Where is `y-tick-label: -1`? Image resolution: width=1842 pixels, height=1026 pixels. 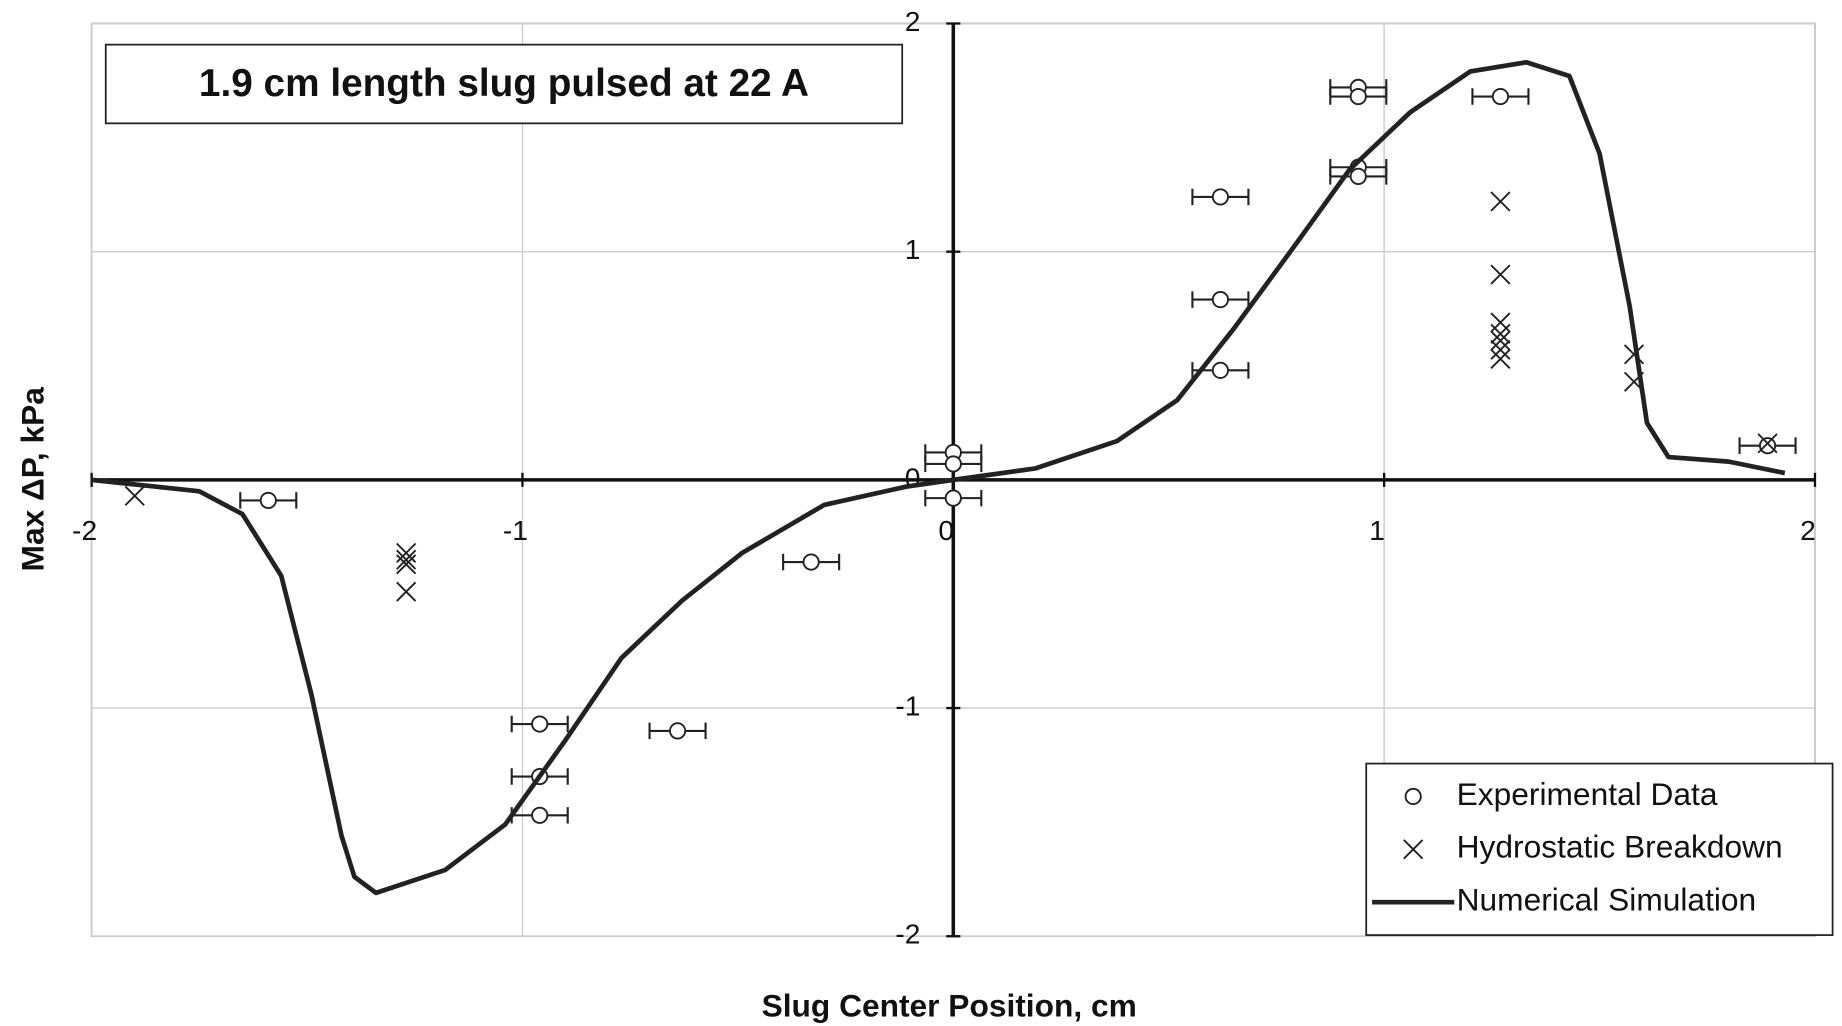 y-tick-label: -1 is located at coordinates (907, 706).